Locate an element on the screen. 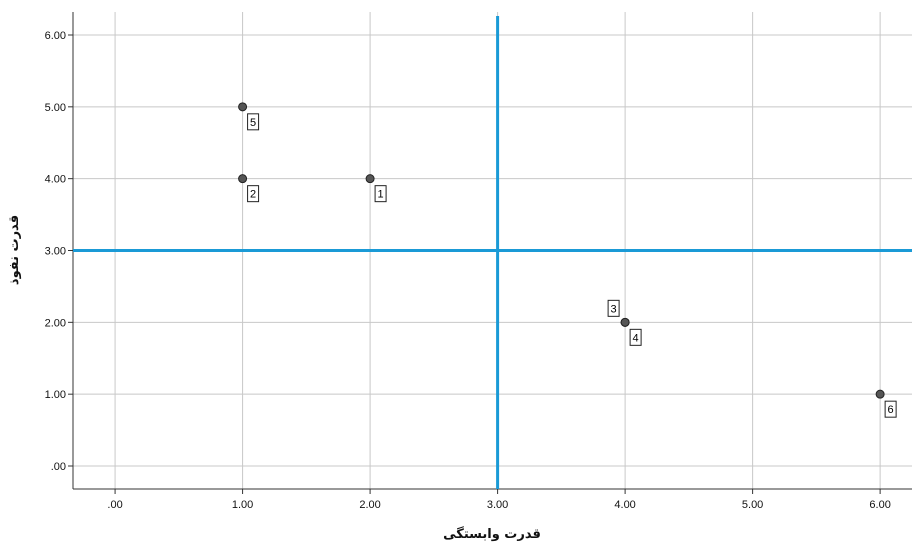 The image size is (912, 545). y-tick-label: 6.00 is located at coordinates (55, 36).